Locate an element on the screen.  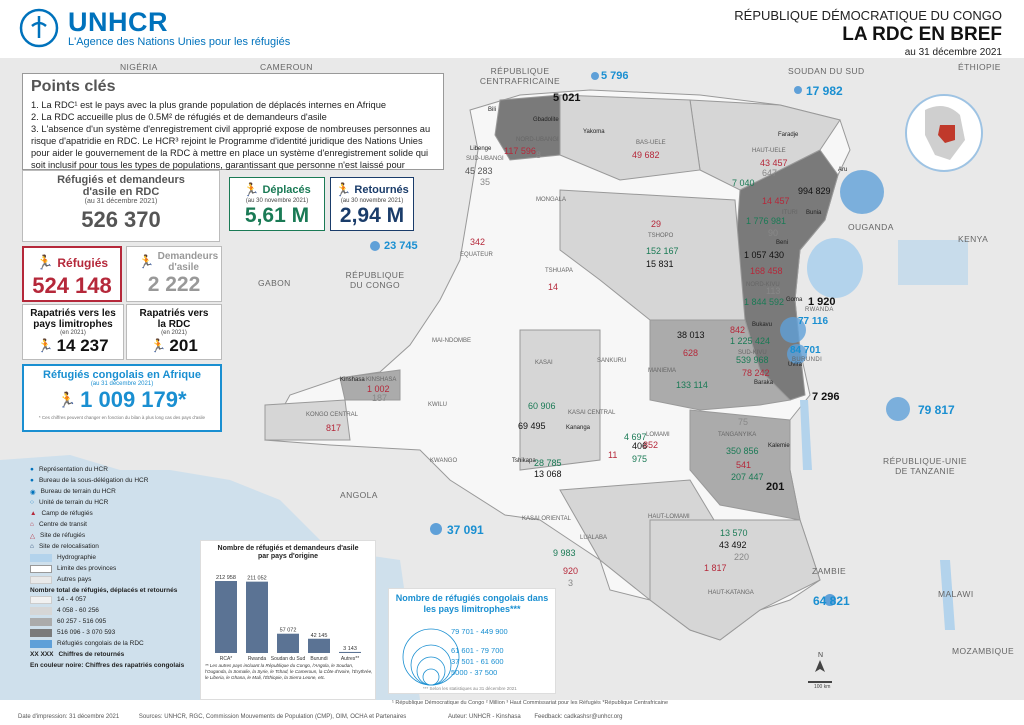
city-beni: Beni is located at coordinates (782, 243).